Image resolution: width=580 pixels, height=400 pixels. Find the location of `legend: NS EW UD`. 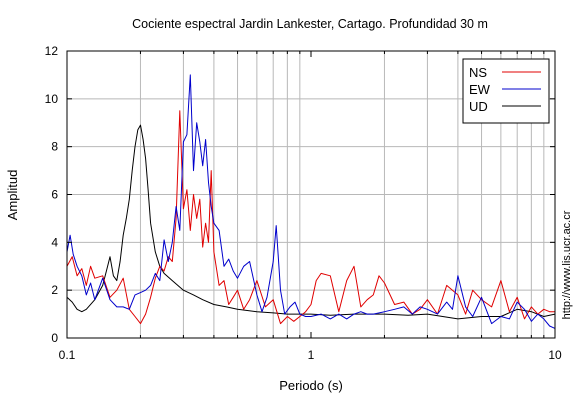

legend: NS EW UD is located at coordinates (506, 91).